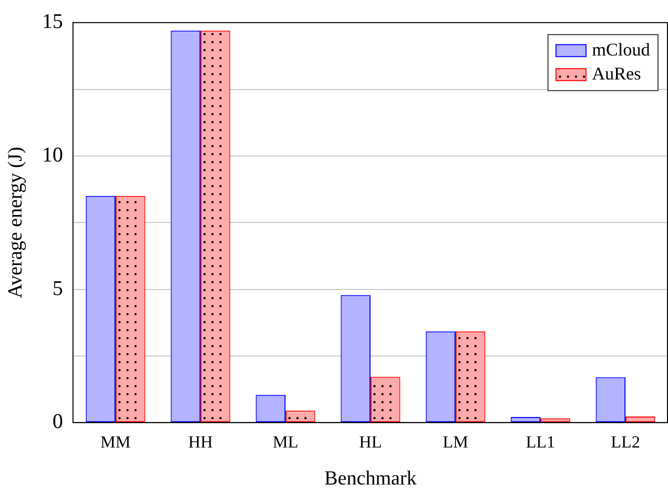 The height and width of the screenshot is (499, 668). I want to click on x-axis-title: Benchmark, so click(370, 478).